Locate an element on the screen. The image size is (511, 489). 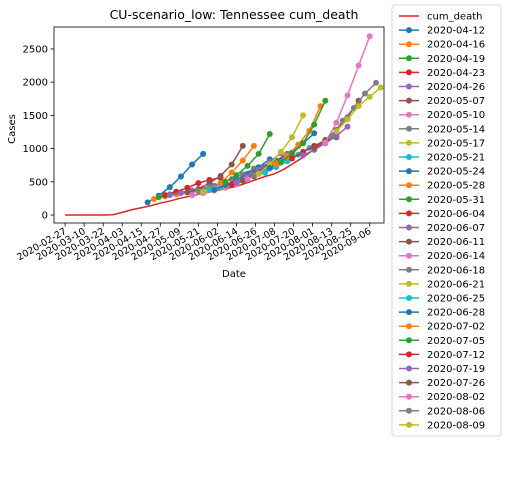
legend-entry: 2020-07-05 is located at coordinates (442, 341).